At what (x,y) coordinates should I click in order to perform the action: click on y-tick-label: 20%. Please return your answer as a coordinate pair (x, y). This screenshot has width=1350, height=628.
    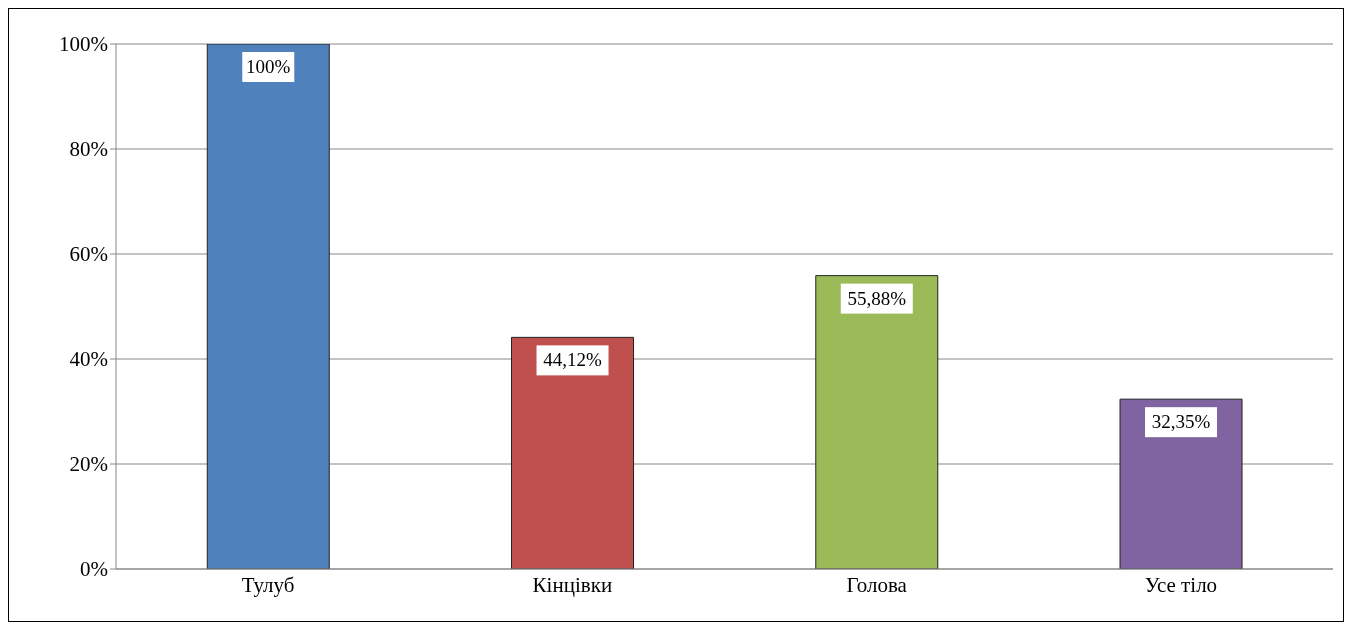
    Looking at the image, I should click on (88, 464).